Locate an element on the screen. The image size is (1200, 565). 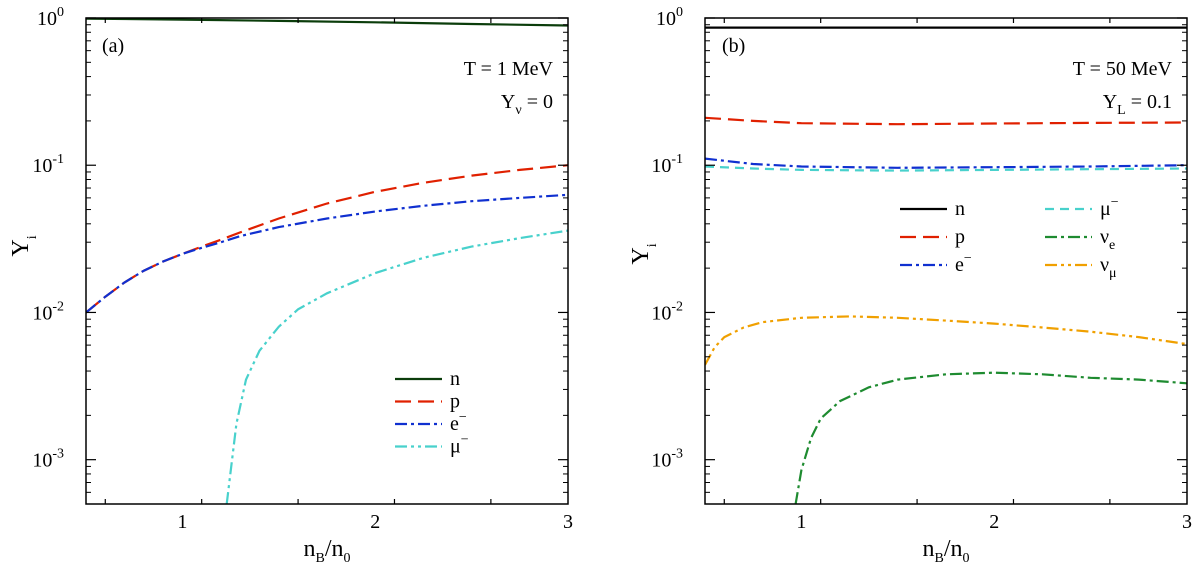
series-line-numu is located at coordinates (946, 340).